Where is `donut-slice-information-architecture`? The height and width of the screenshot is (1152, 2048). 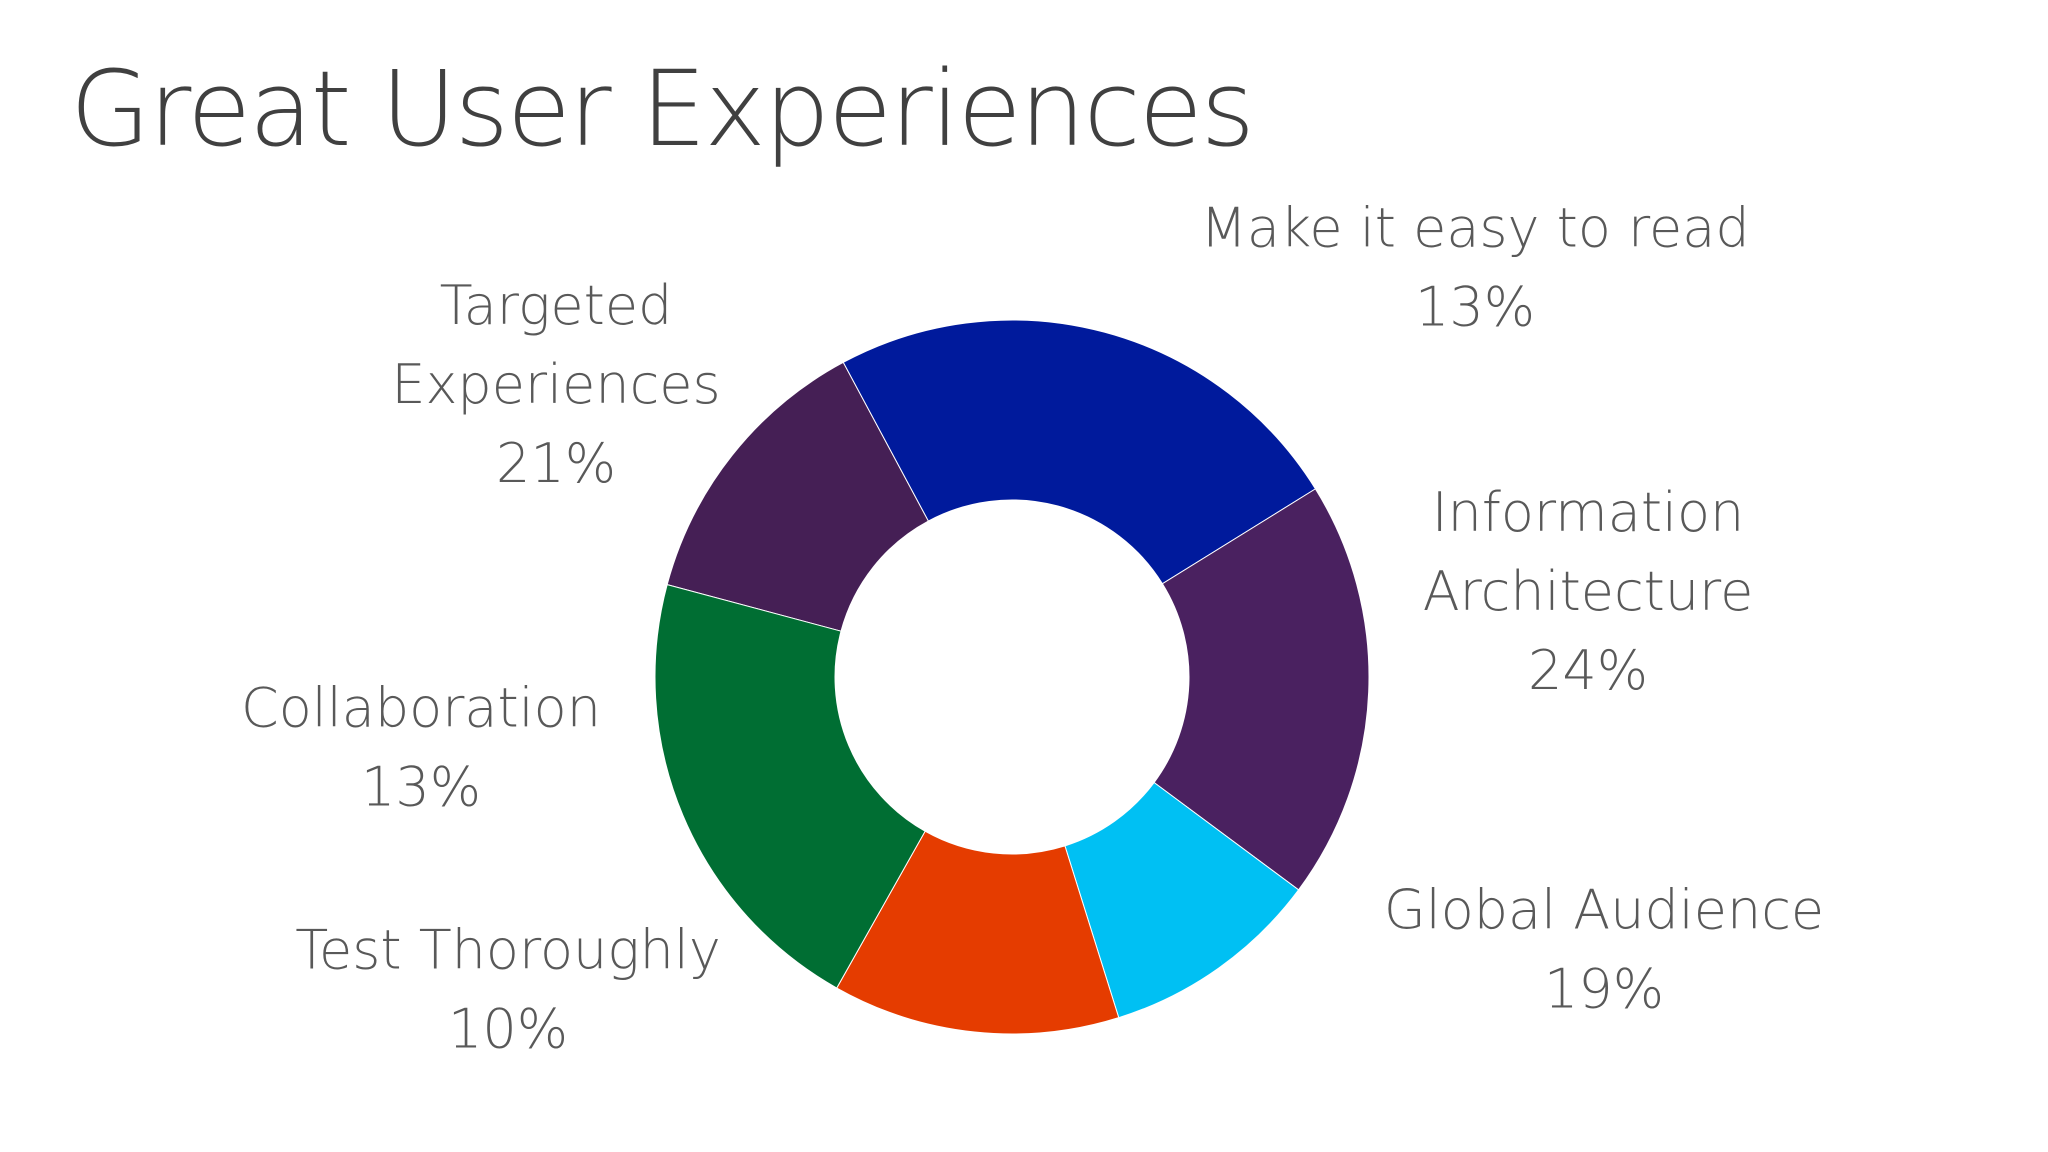 donut-slice-information-architecture is located at coordinates (1079, 452).